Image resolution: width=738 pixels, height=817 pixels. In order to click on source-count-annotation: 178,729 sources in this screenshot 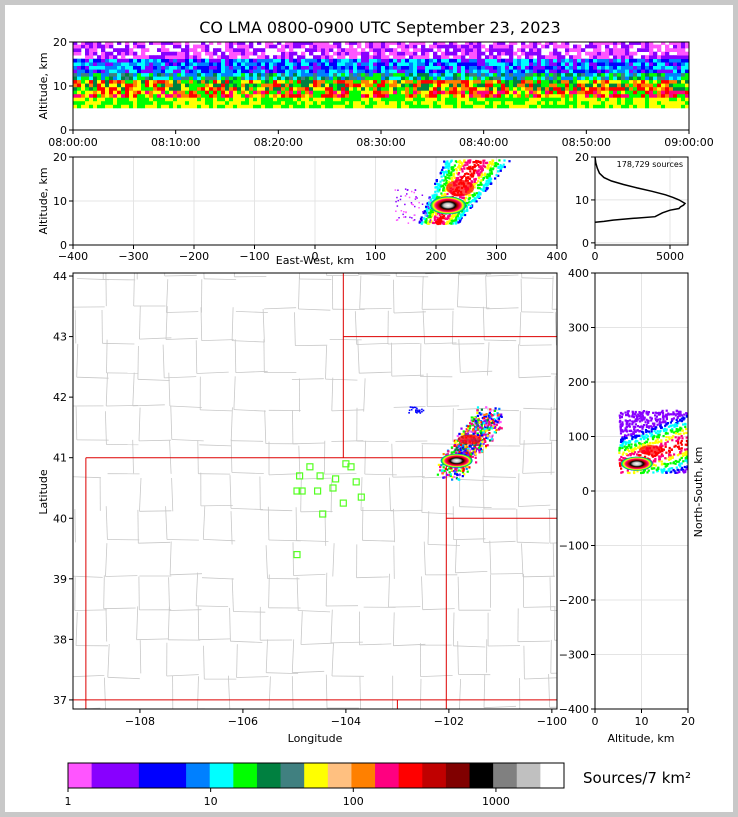, I will do `click(650, 164)`.